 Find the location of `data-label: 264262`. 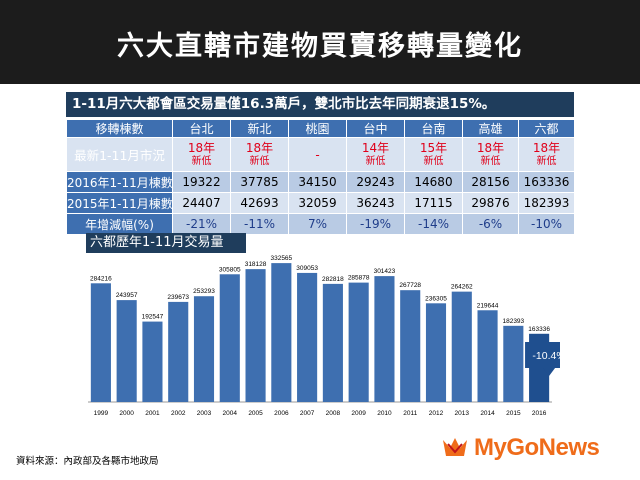

data-label: 264262 is located at coordinates (462, 287).